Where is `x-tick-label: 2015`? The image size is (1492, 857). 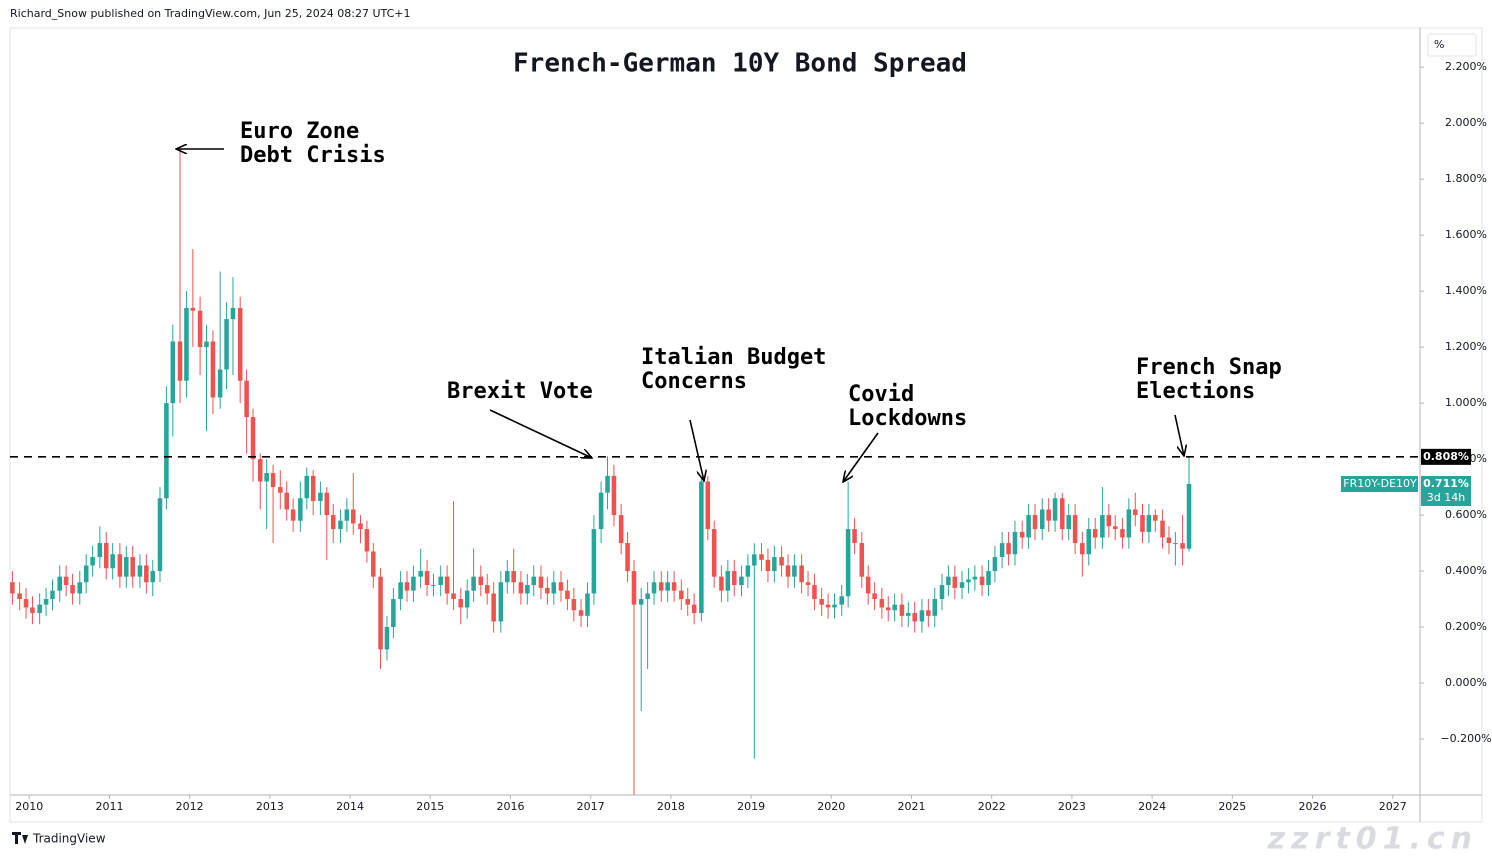
x-tick-label: 2015 is located at coordinates (430, 806).